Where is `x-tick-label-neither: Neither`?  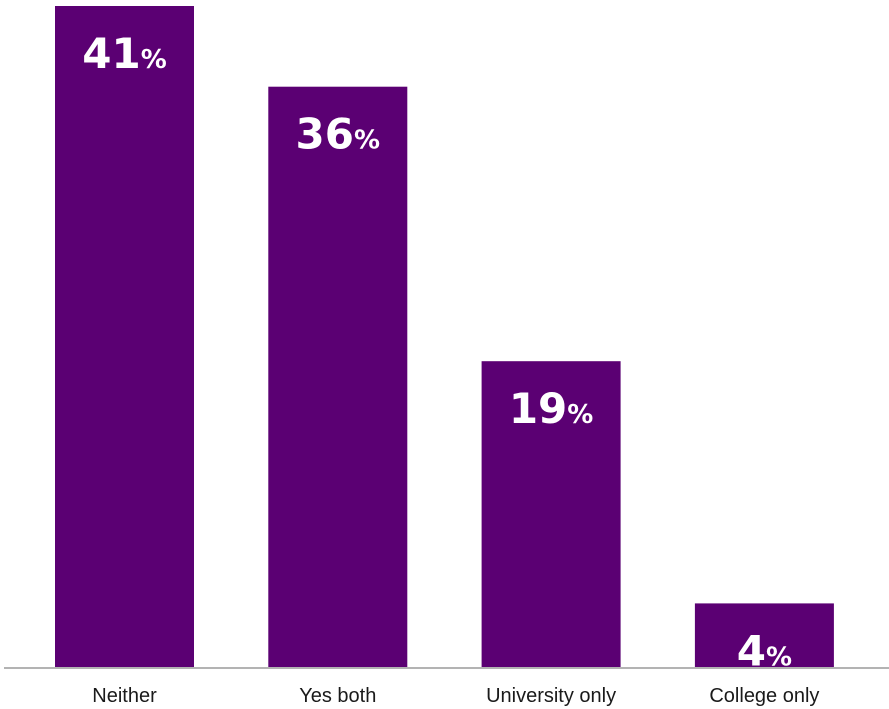 x-tick-label-neither: Neither is located at coordinates (124, 696).